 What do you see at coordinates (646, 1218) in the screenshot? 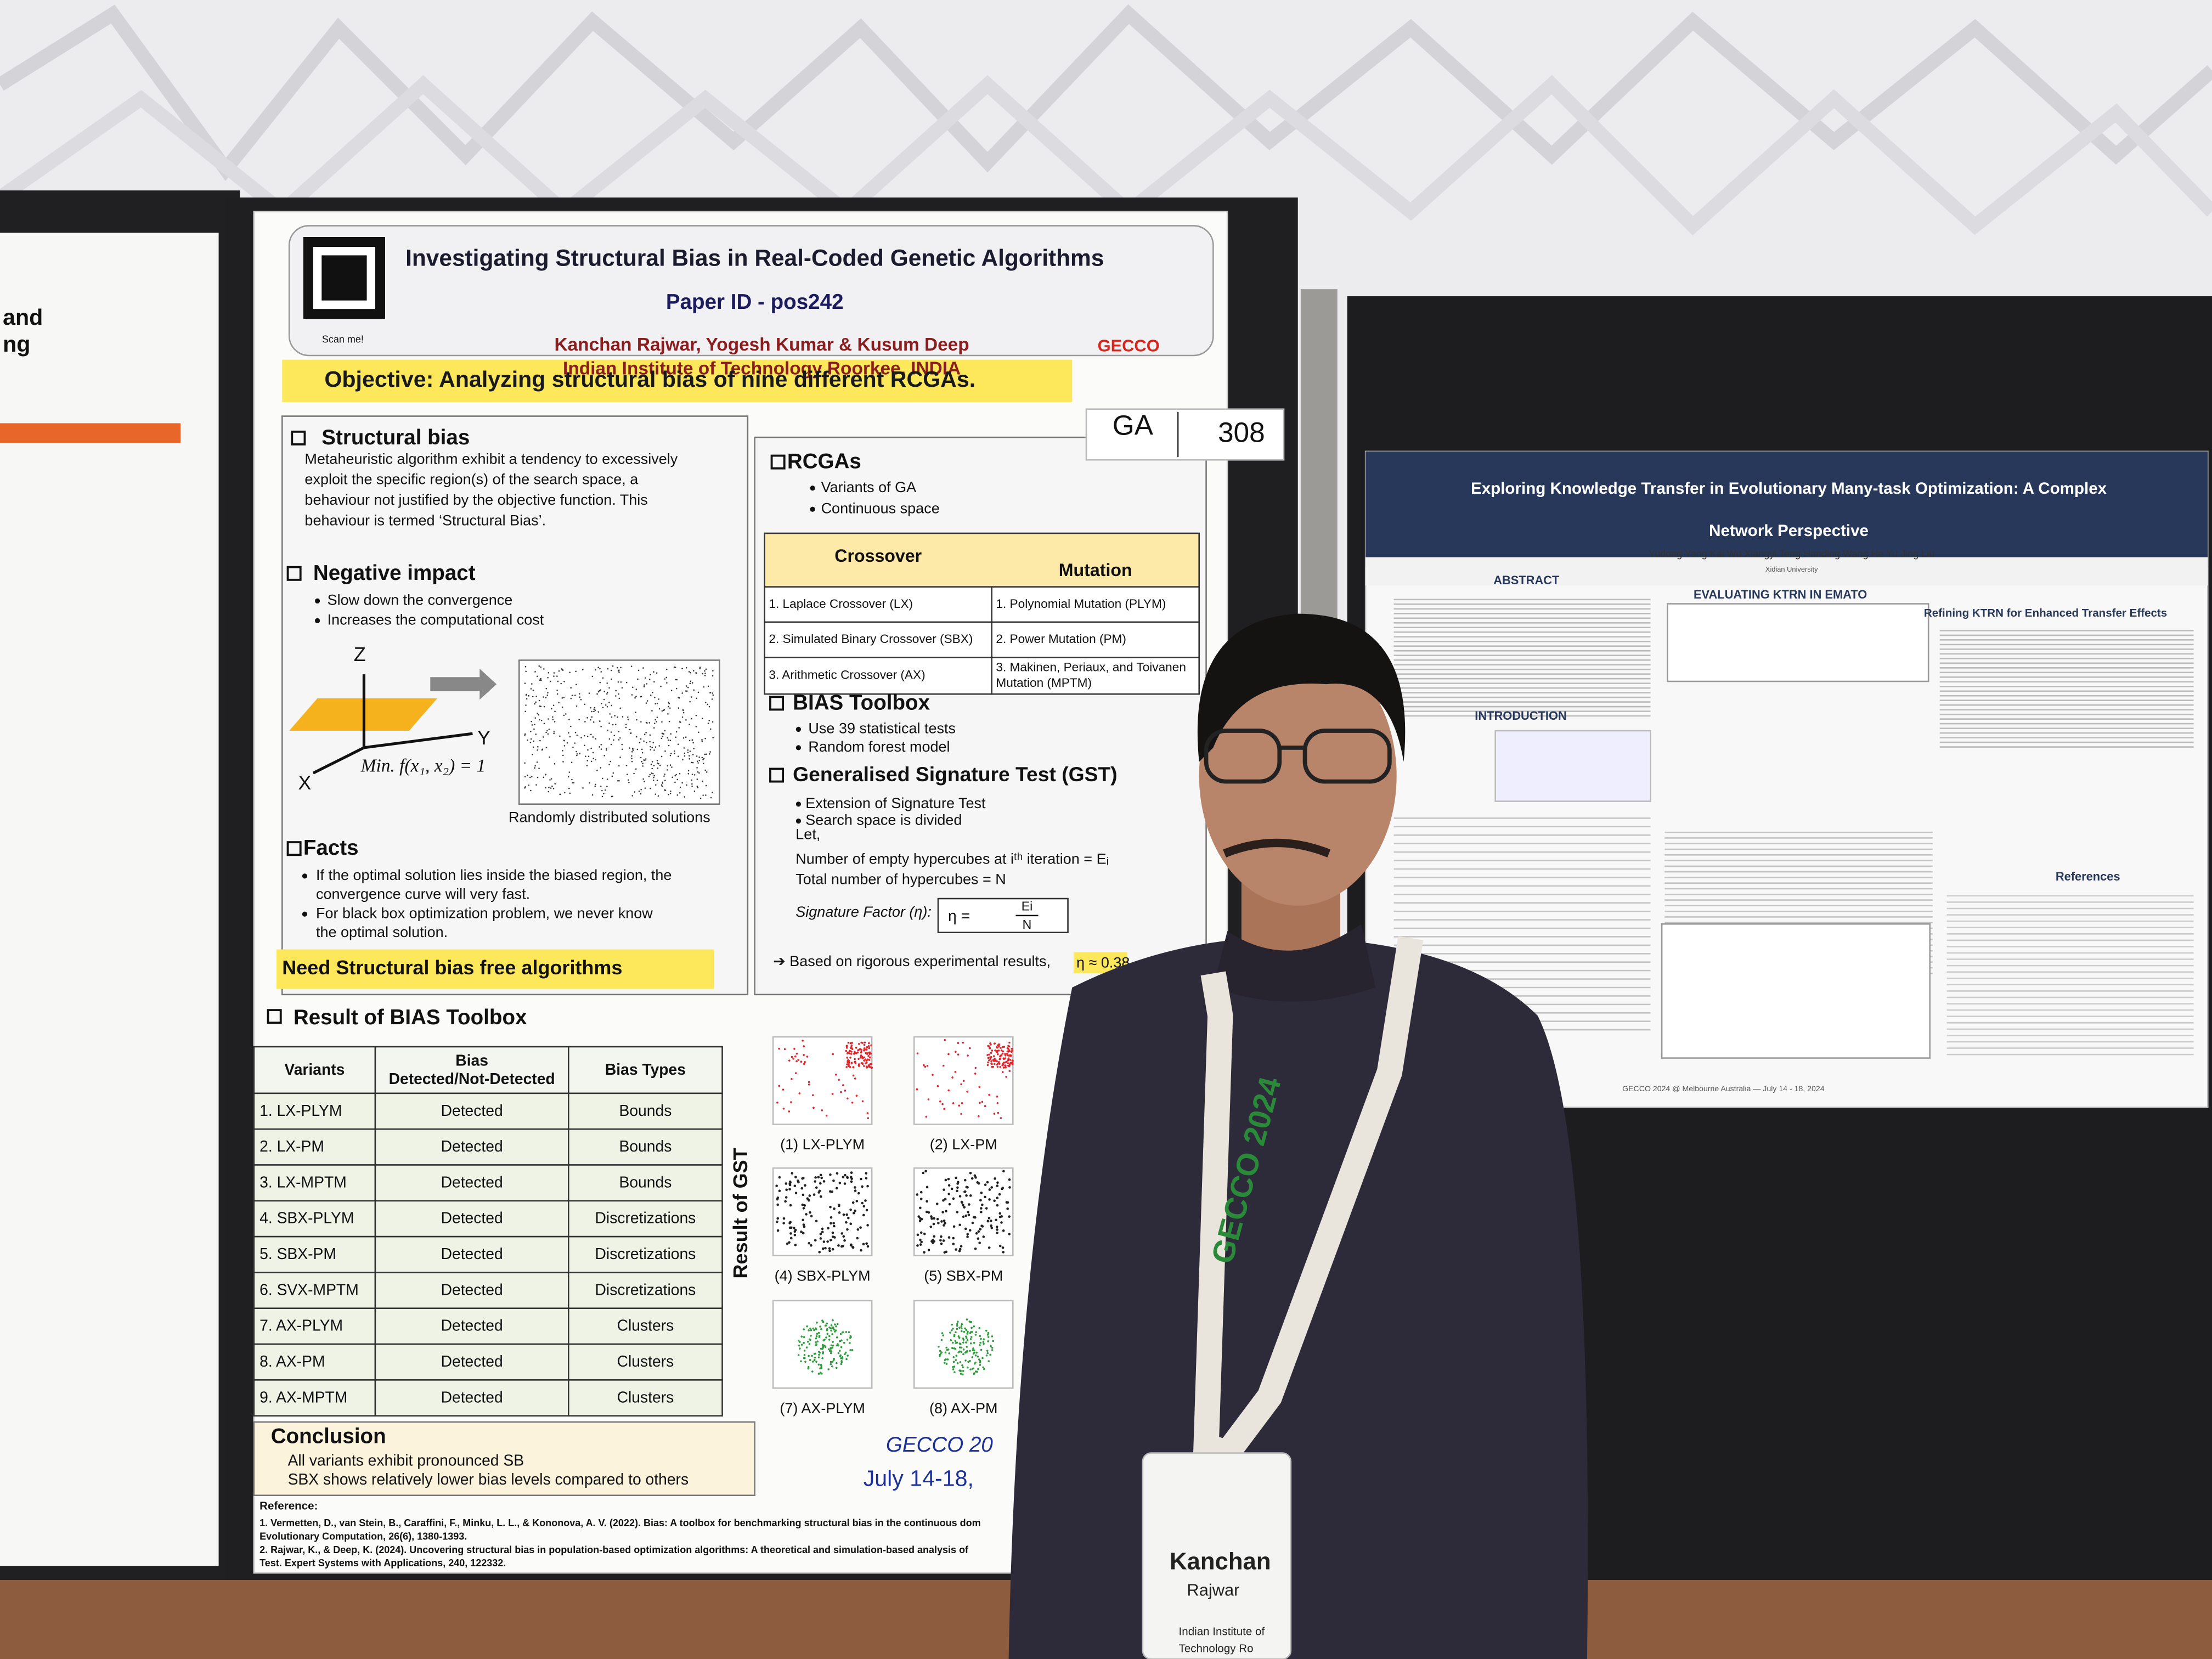
I see `cell-text: Discretizations` at bounding box center [646, 1218].